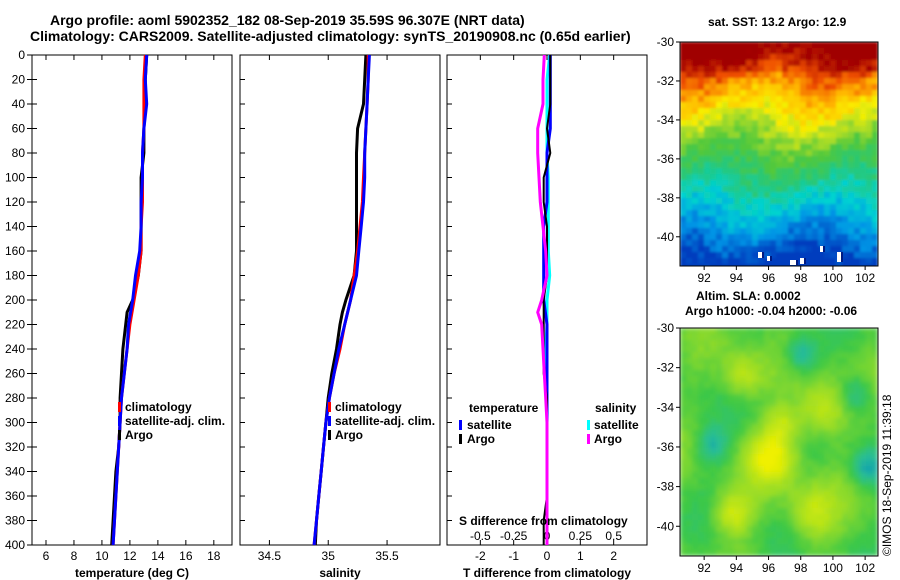  What do you see at coordinates (21, 55) in the screenshot?
I see `depth-tick-label: 0` at bounding box center [21, 55].